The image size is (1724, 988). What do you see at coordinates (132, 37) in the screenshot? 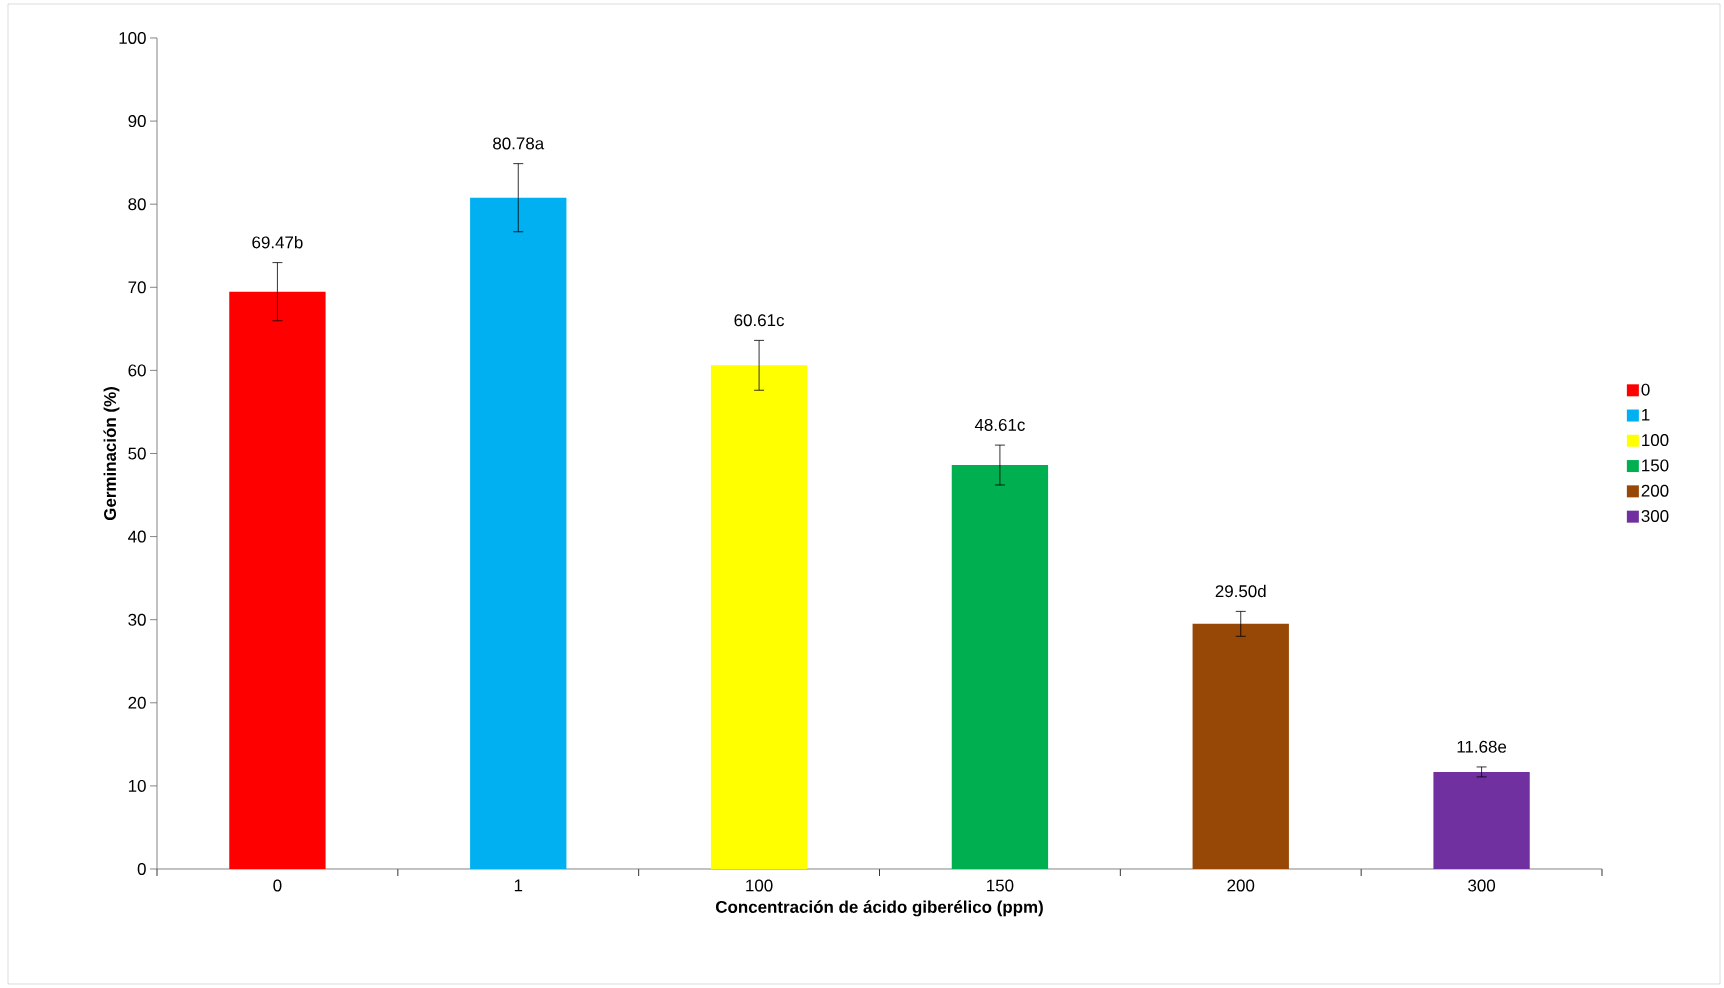
I see `y-tick-label: 100` at bounding box center [132, 37].